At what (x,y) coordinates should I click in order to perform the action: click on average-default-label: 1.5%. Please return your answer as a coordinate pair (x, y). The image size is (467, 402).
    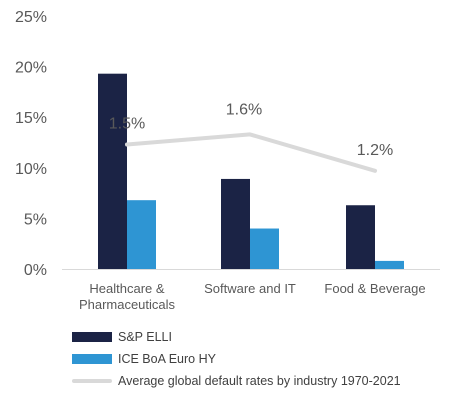
    Looking at the image, I should click on (127, 124).